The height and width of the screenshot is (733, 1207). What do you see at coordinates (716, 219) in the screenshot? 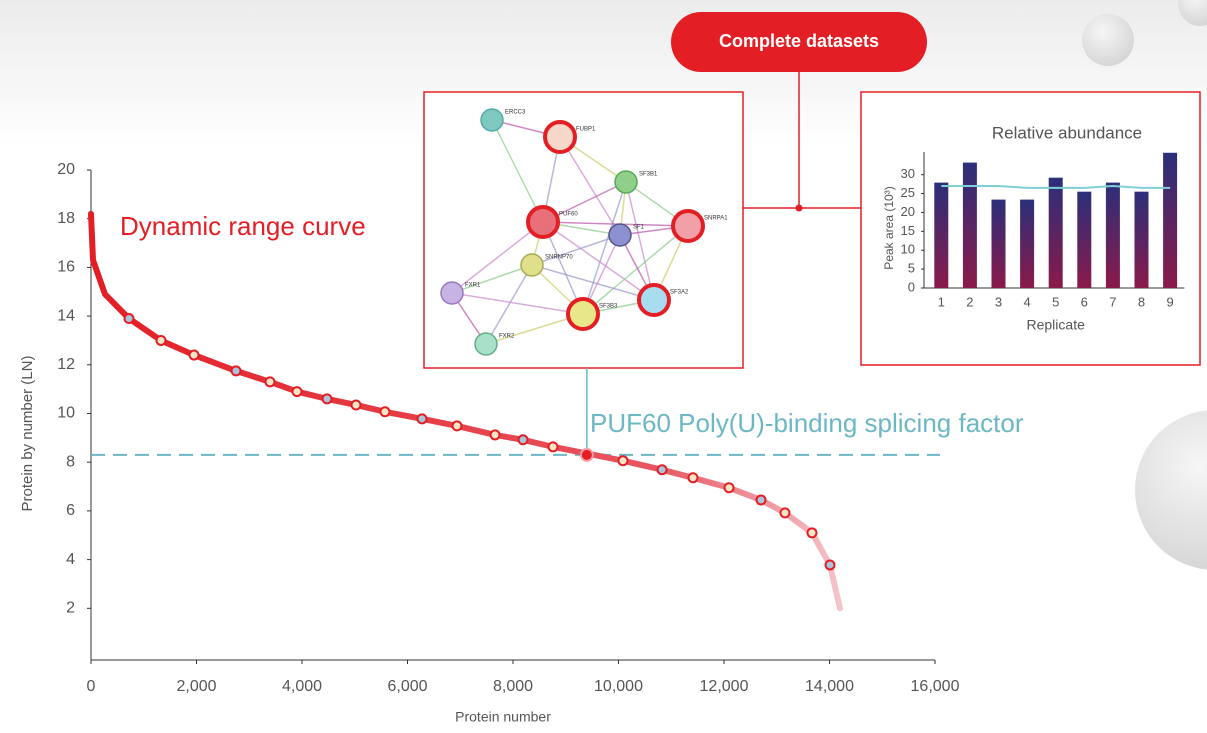
I see `network-node-label: SNRPA1` at bounding box center [716, 219].